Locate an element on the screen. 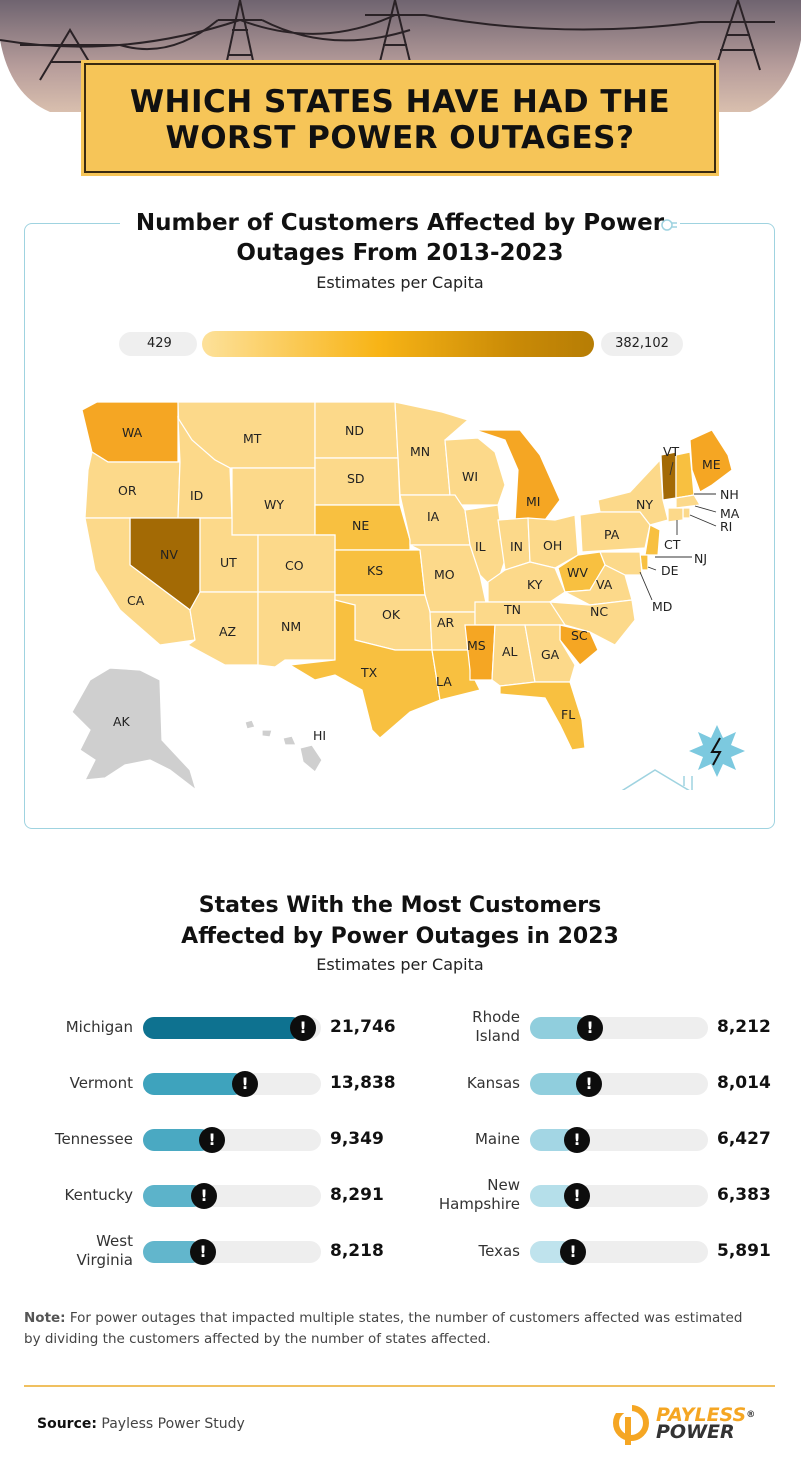 This screenshot has height=1468, width=801. state-AK is located at coordinates (134, 728).